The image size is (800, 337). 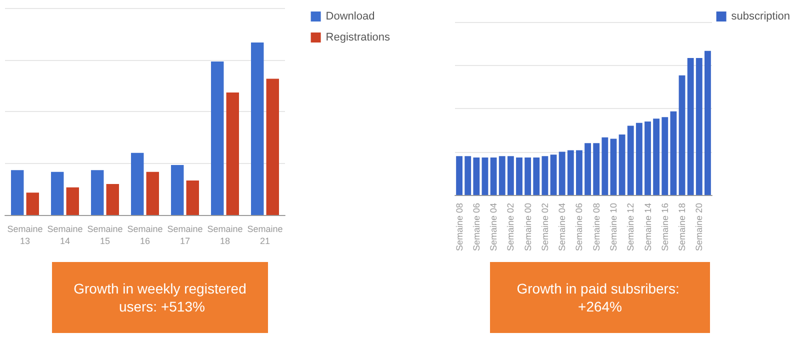 What do you see at coordinates (265, 235) in the screenshot?
I see `x-tick-label: Semaine 21` at bounding box center [265, 235].